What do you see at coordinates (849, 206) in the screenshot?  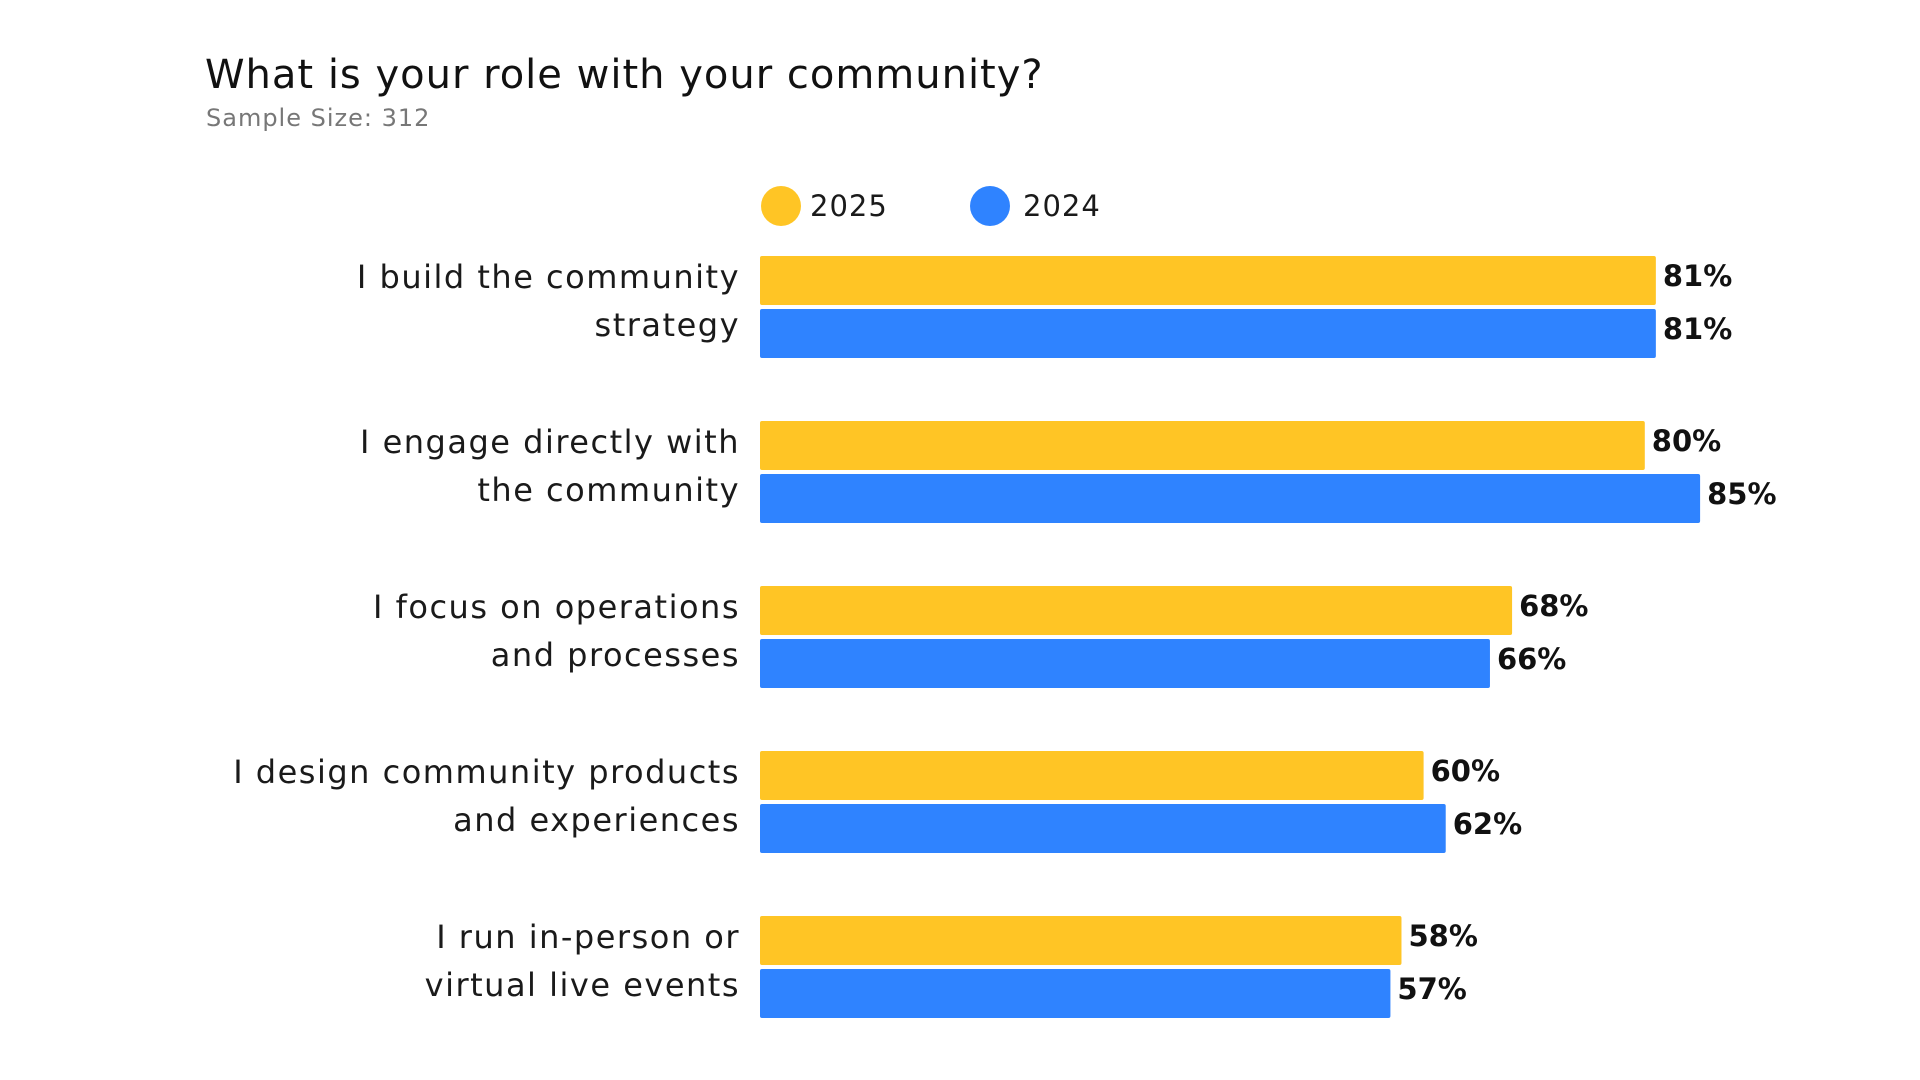 I see `legend-label-2025: 2025` at bounding box center [849, 206].